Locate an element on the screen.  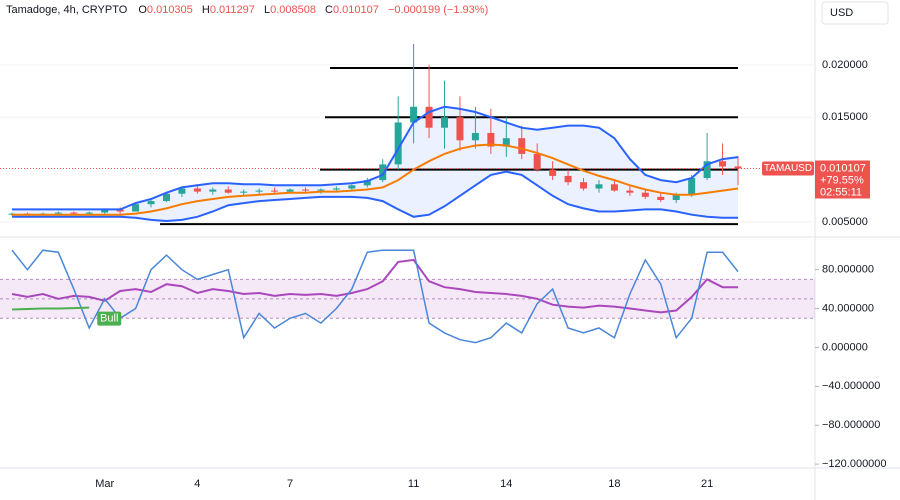
y-tick-label: 0.005000 is located at coordinates (845, 222).